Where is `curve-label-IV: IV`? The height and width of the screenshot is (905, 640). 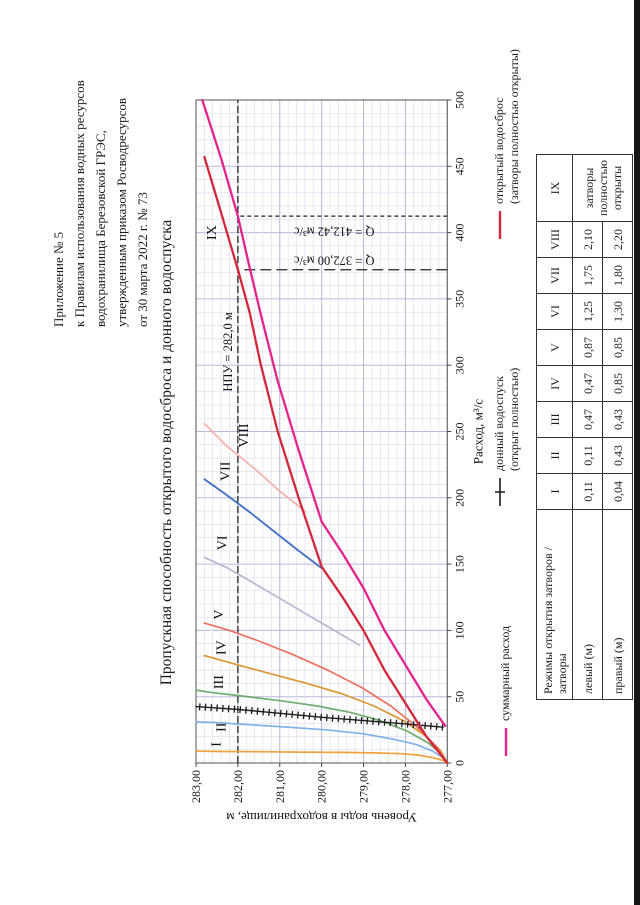
curve-label-IV: IV is located at coordinates (221, 647).